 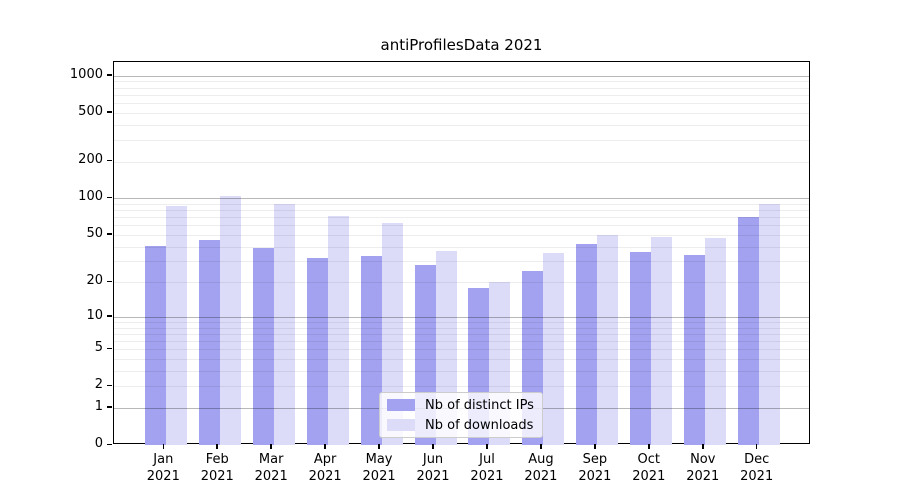 What do you see at coordinates (487, 446) in the screenshot?
I see `x-tick-mark-jul` at bounding box center [487, 446].